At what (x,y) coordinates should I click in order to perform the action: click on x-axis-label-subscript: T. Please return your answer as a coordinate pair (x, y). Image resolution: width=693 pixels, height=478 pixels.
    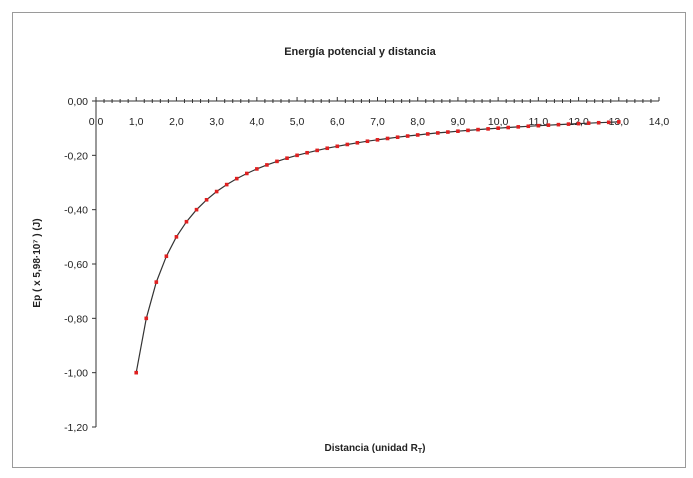
    Looking at the image, I should click on (420, 451).